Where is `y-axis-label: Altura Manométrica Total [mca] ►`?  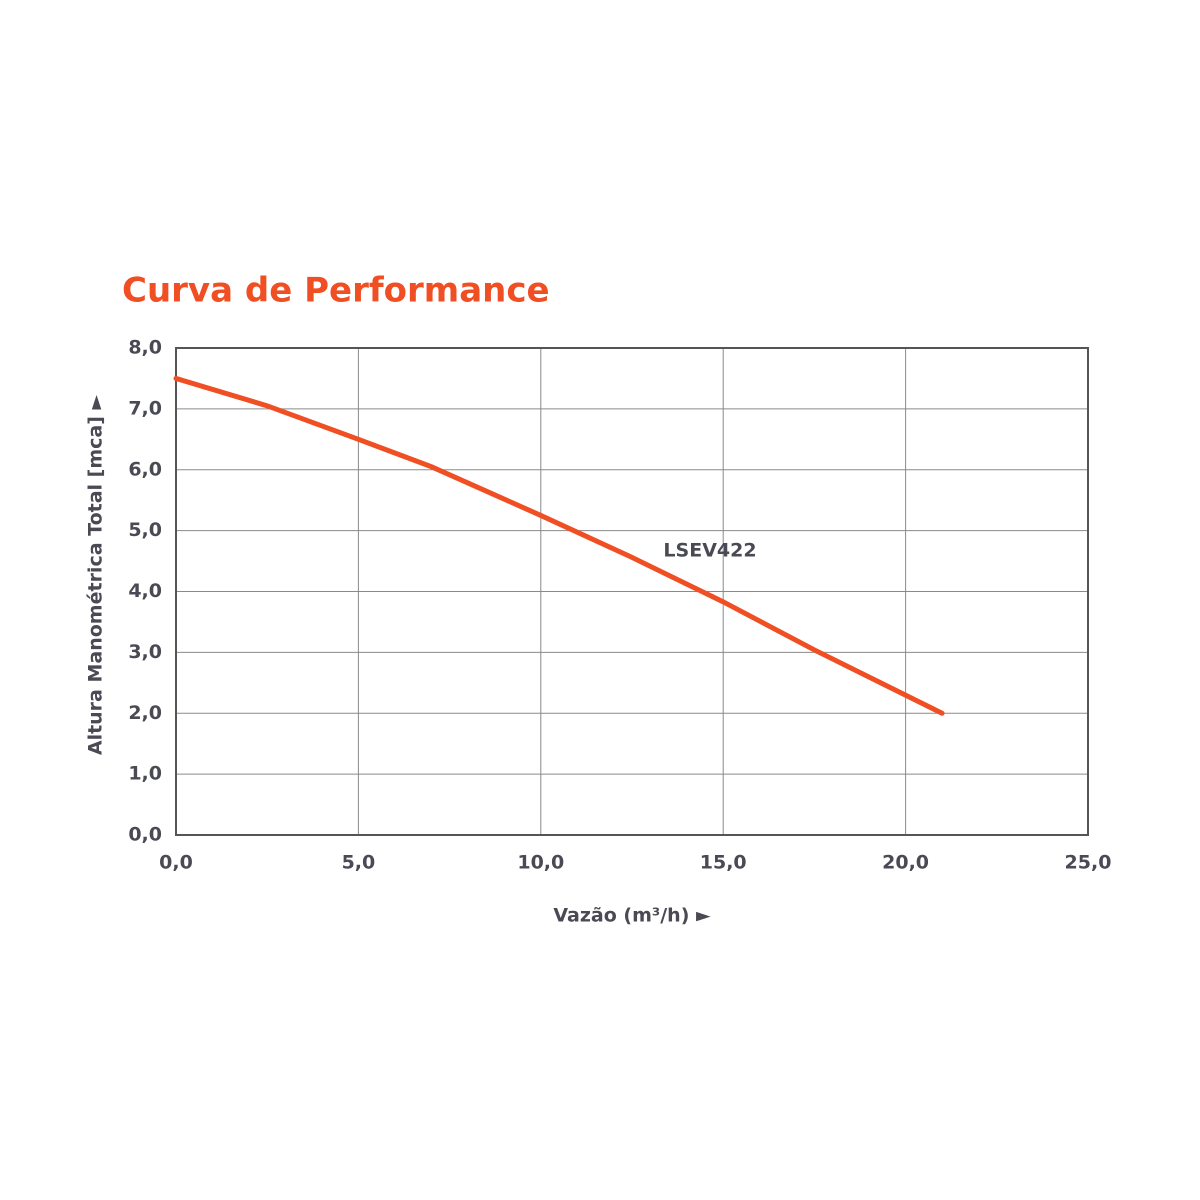 y-axis-label: Altura Manométrica Total [mca] ► is located at coordinates (96, 574).